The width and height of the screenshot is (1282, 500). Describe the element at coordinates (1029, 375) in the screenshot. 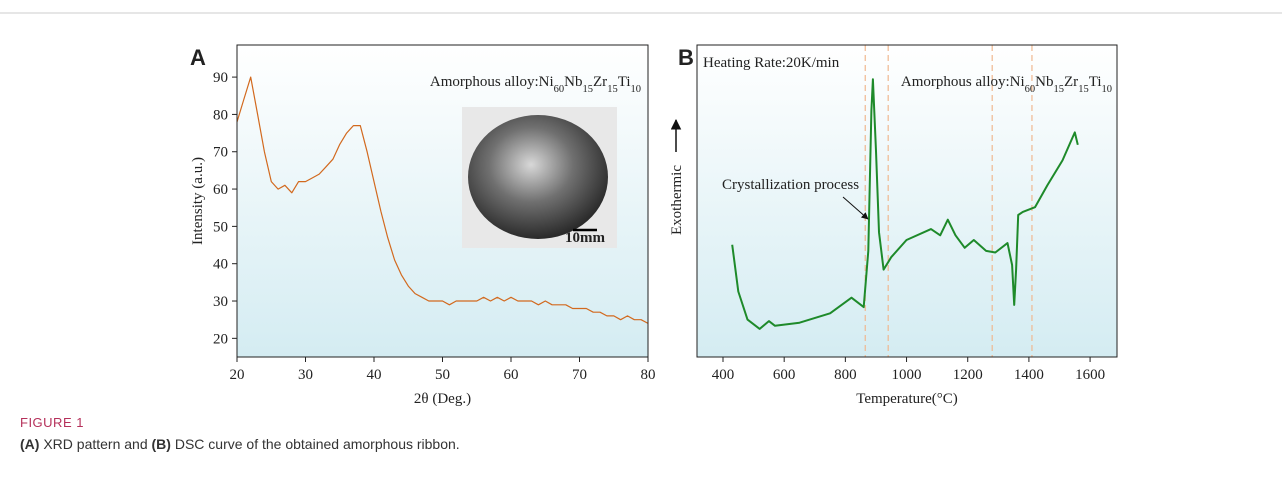

I see `x-tick-label: 1400` at that location.